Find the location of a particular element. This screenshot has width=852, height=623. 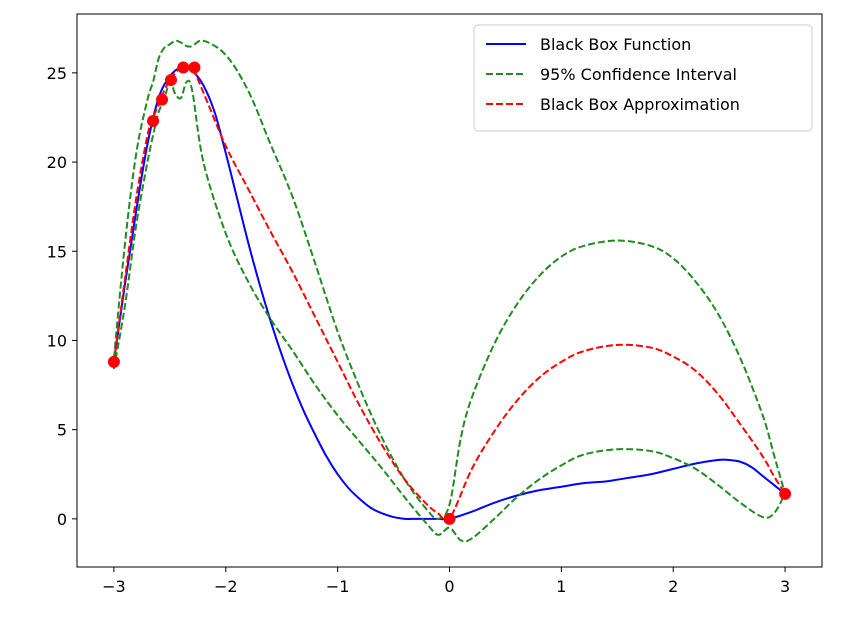

y-tick-label: 5 is located at coordinates (62, 430).